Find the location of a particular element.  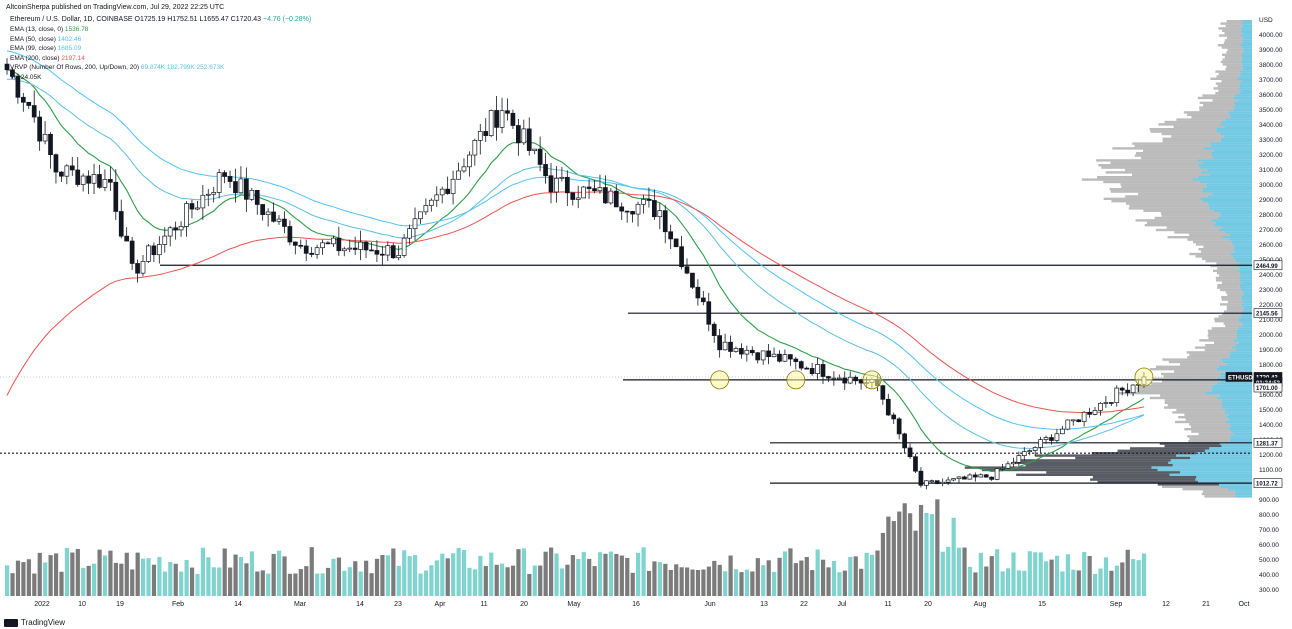

price-tick: 1200.00 is located at coordinates (1271, 455).